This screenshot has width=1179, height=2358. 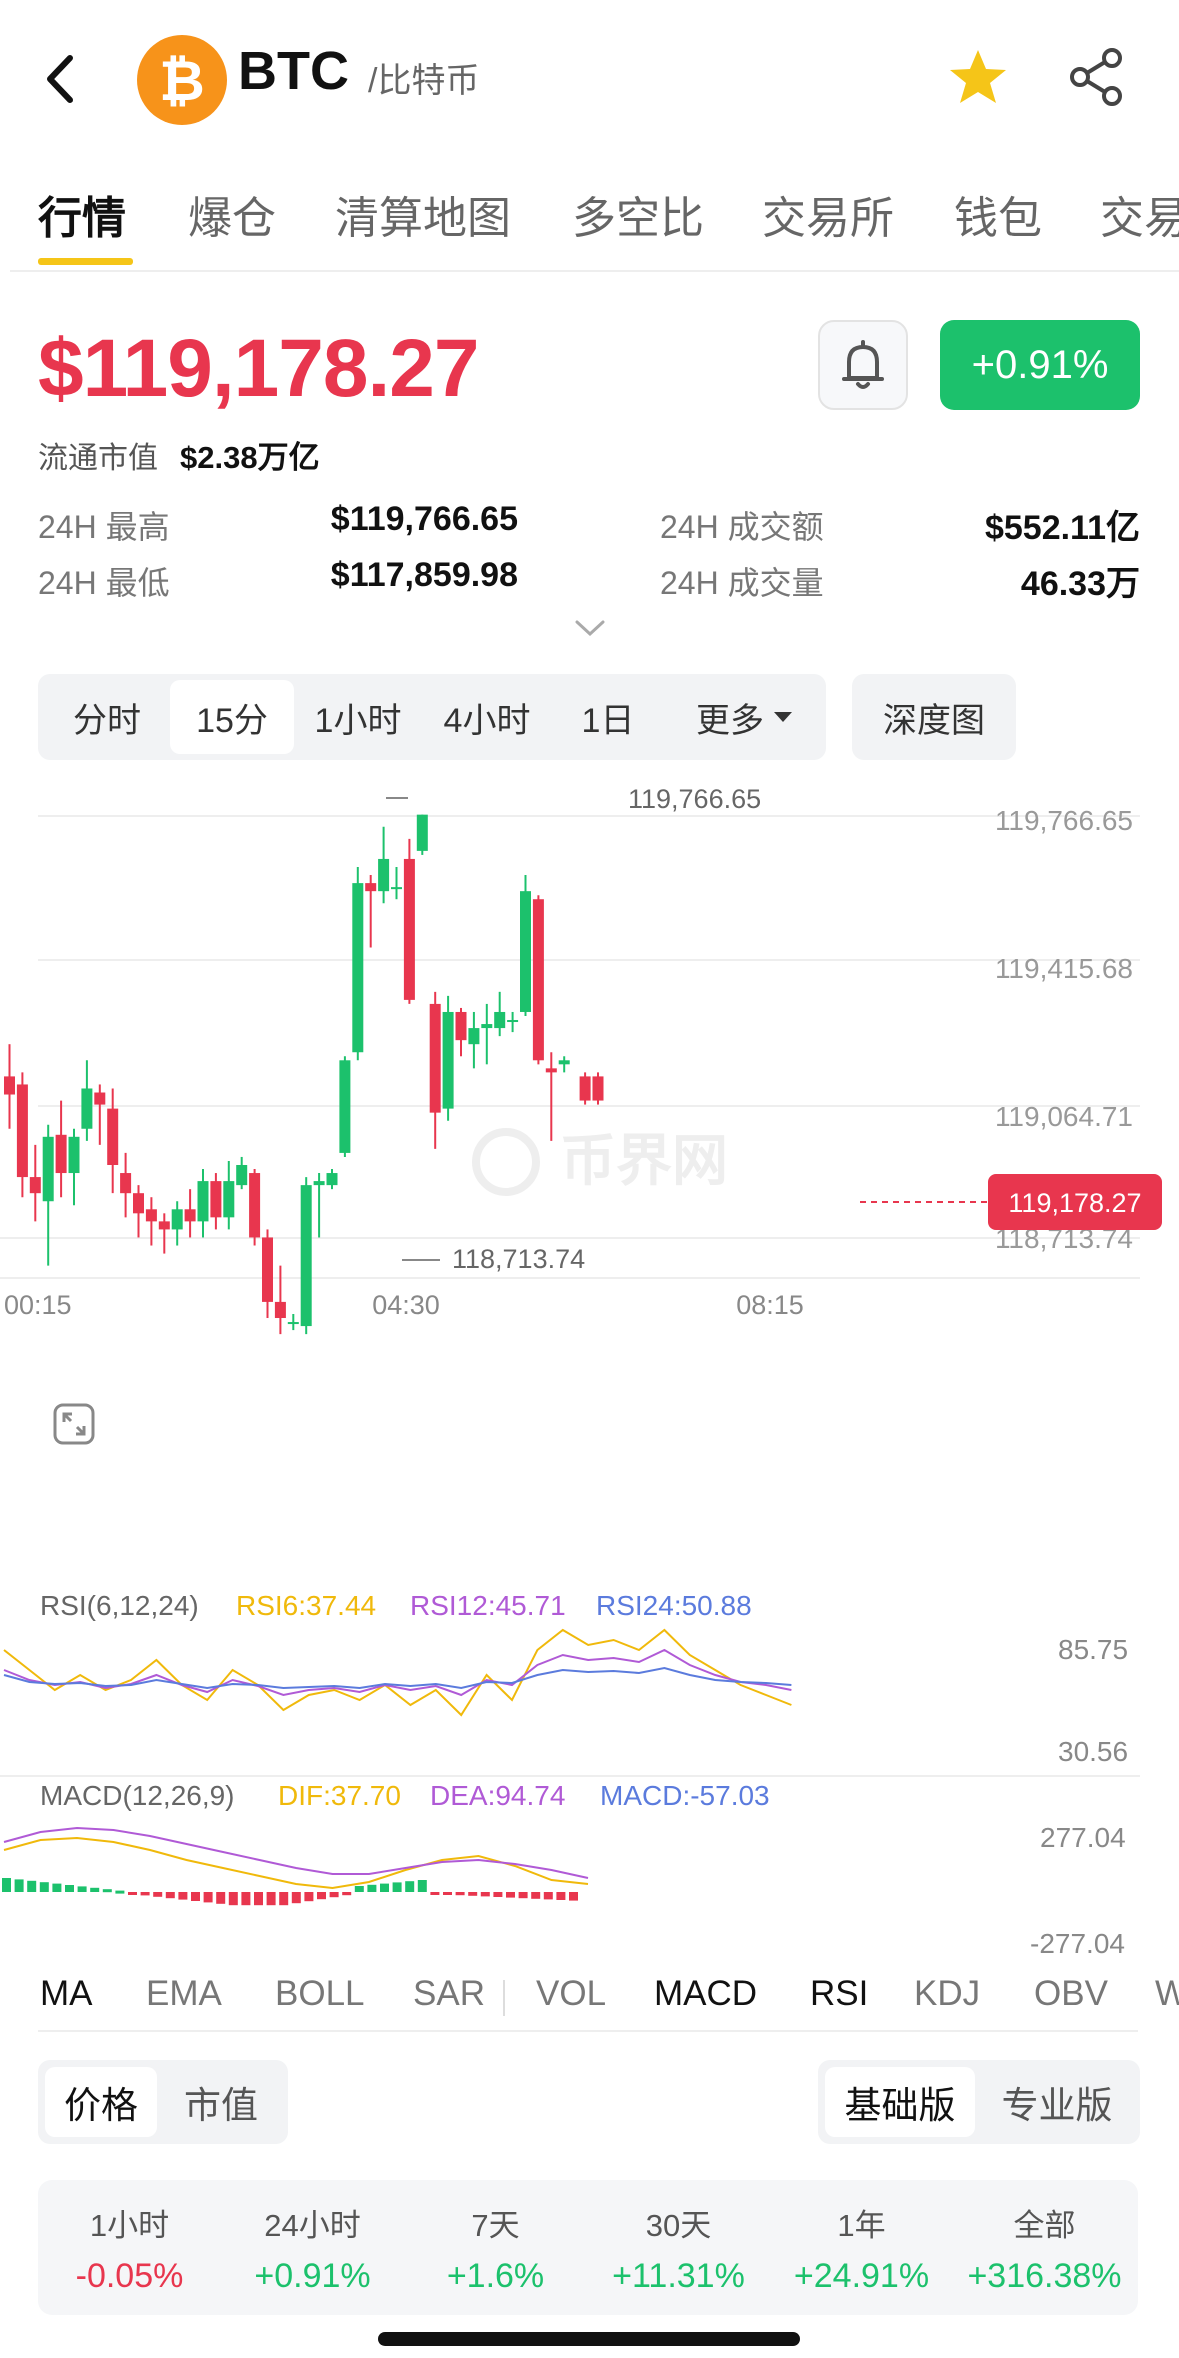 What do you see at coordinates (397, 1678) in the screenshot?
I see `rsi24-line` at bounding box center [397, 1678].